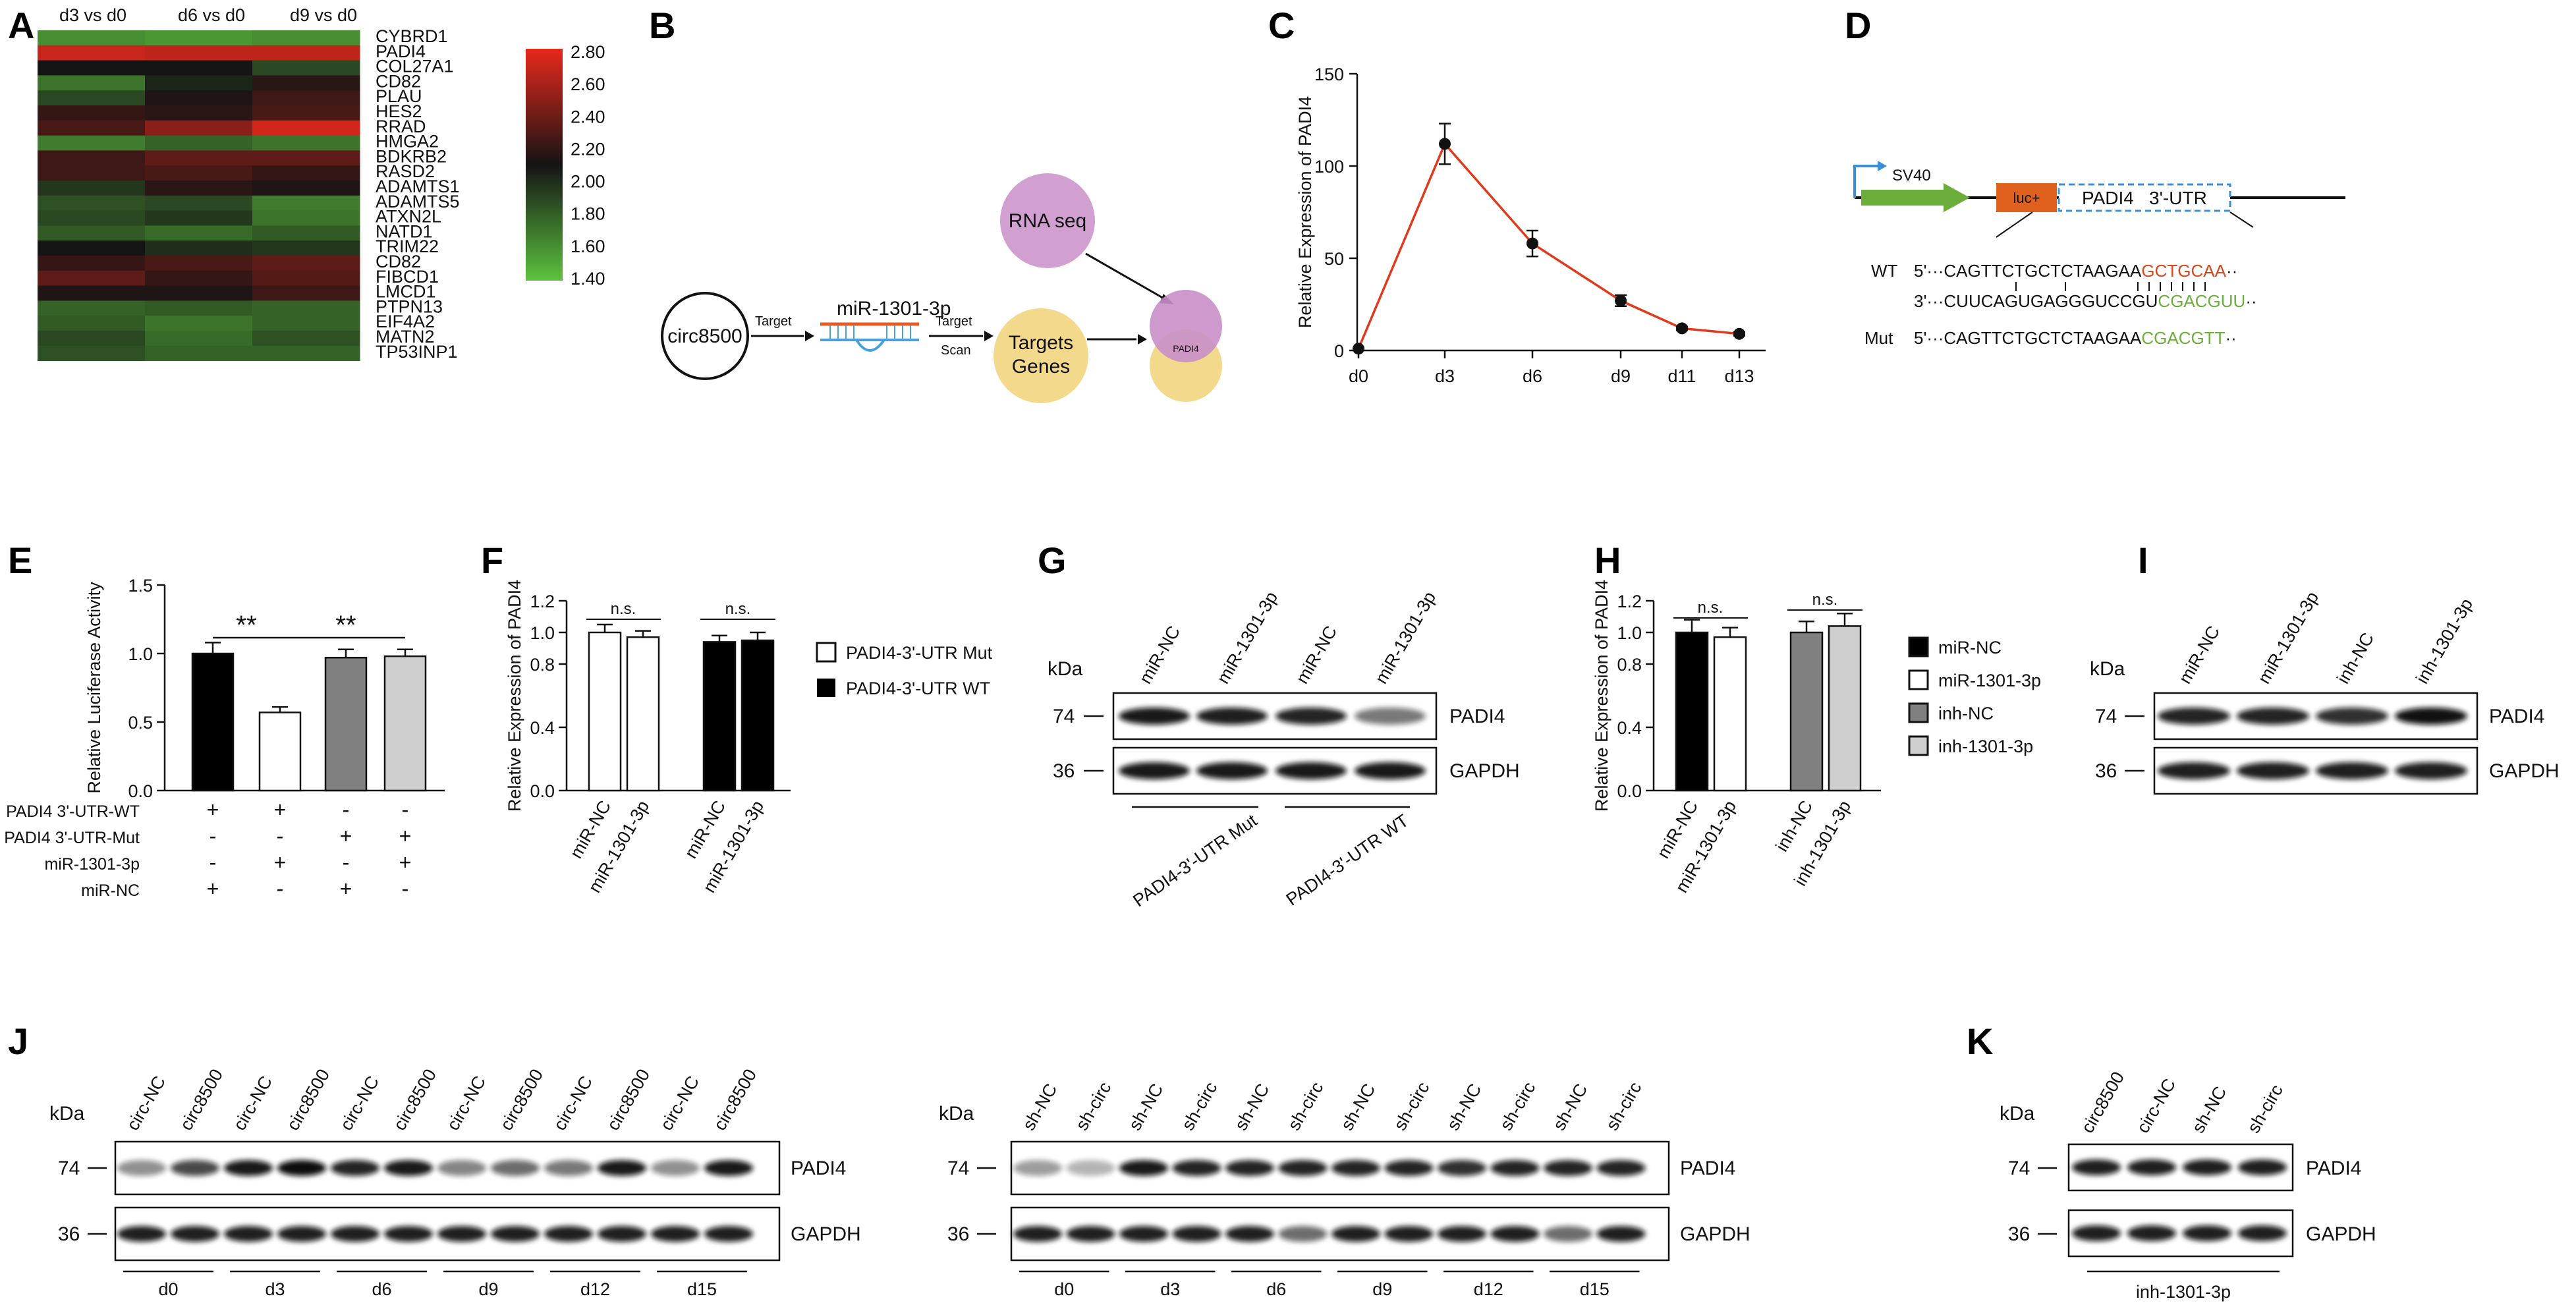  What do you see at coordinates (1064, 1289) in the screenshot?
I see `j-day-label: d0` at bounding box center [1064, 1289].